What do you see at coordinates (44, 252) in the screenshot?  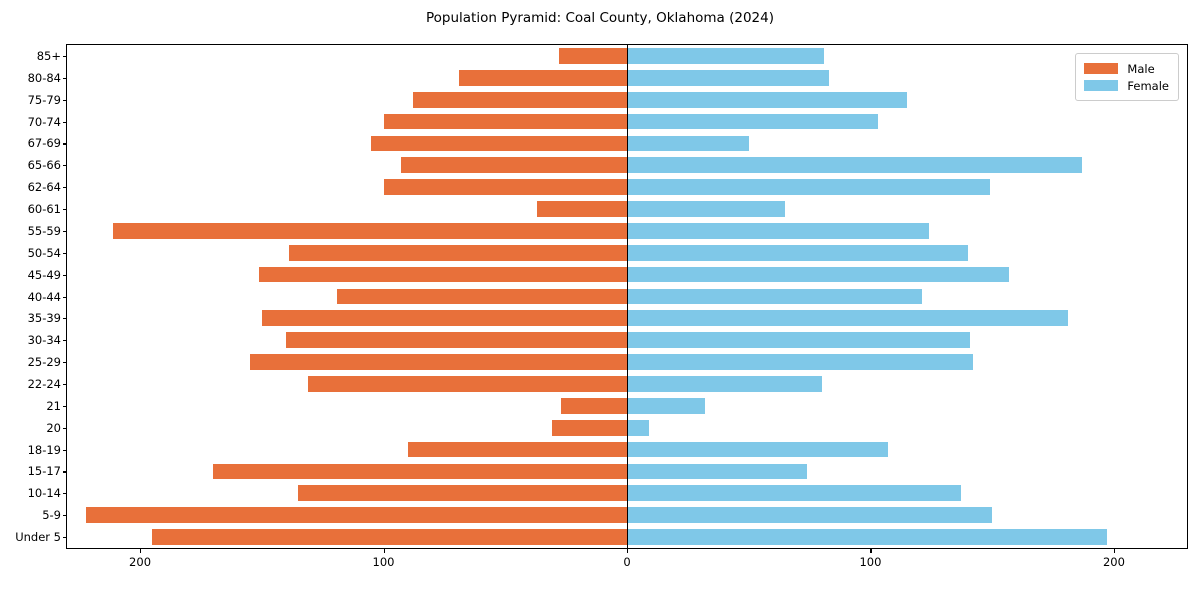 I see `y-tick-label: 50-54` at bounding box center [44, 252].